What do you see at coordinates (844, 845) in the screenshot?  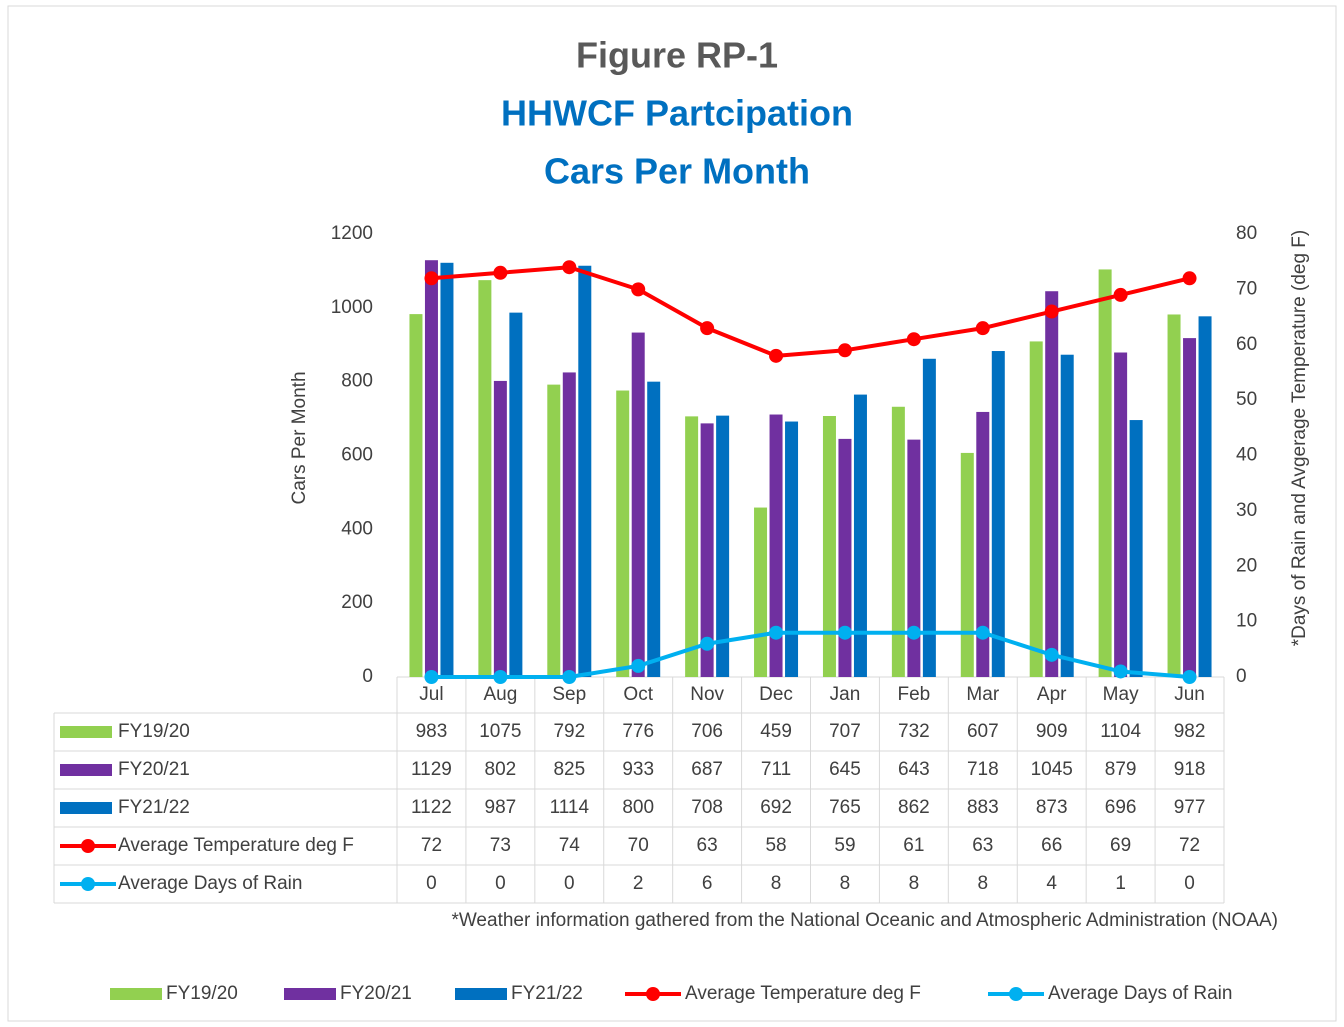 I see `table-cell: 59` at bounding box center [844, 845].